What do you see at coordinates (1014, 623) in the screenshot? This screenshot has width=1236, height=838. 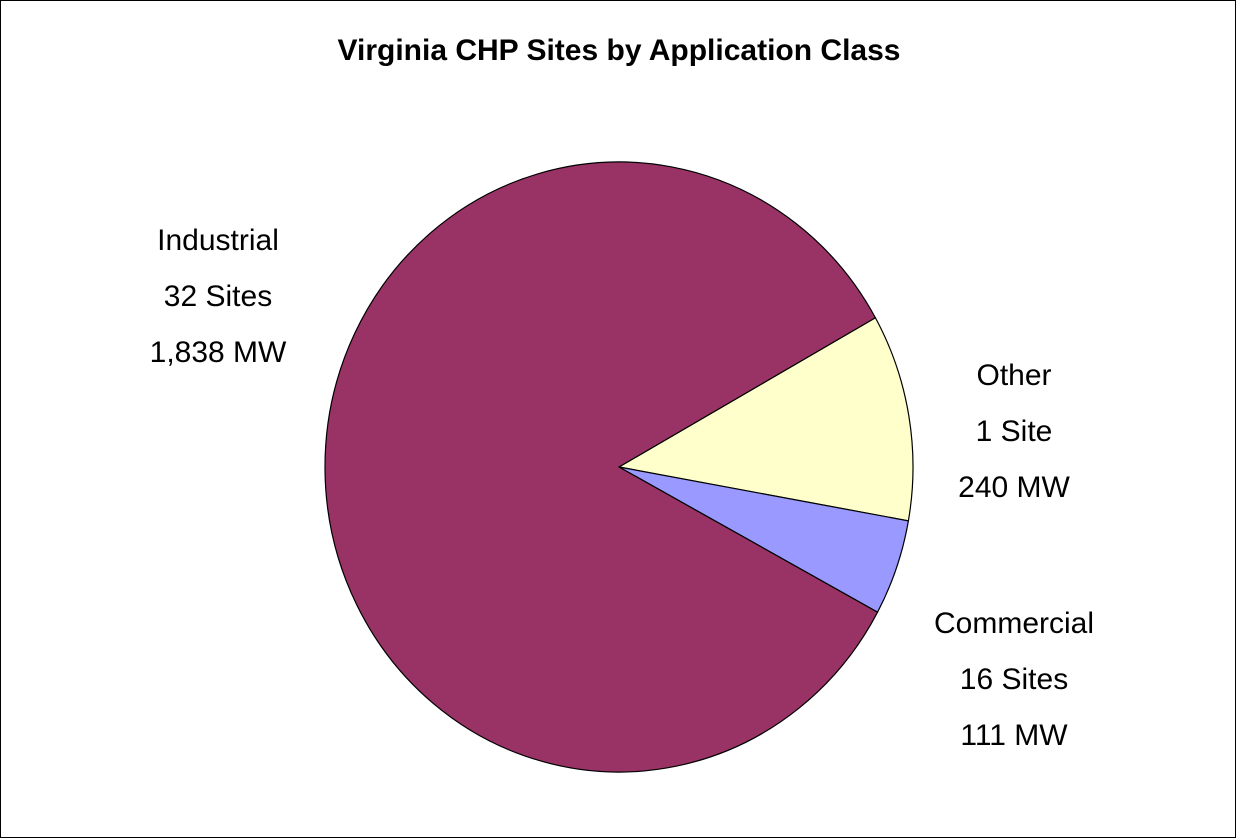 I see `slice-label: Commercial` at bounding box center [1014, 623].